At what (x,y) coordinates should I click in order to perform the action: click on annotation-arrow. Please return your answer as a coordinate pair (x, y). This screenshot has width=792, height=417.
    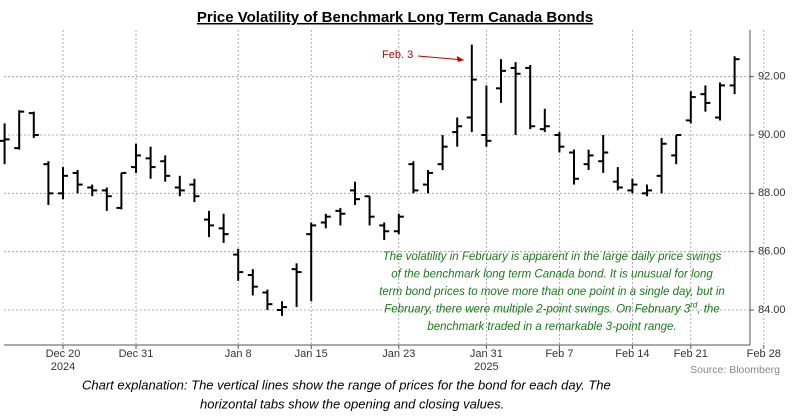
    Looking at the image, I should click on (440, 58).